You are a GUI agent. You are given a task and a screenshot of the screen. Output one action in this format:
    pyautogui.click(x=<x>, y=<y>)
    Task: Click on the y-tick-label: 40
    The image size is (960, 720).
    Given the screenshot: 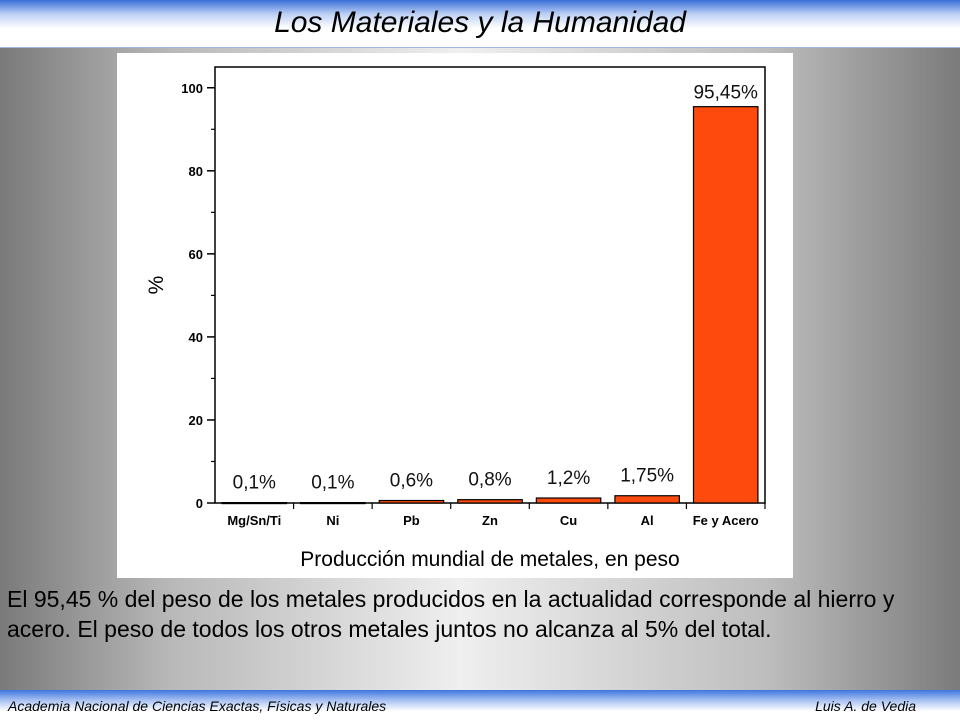 What is the action you would take?
    pyautogui.click(x=196, y=337)
    